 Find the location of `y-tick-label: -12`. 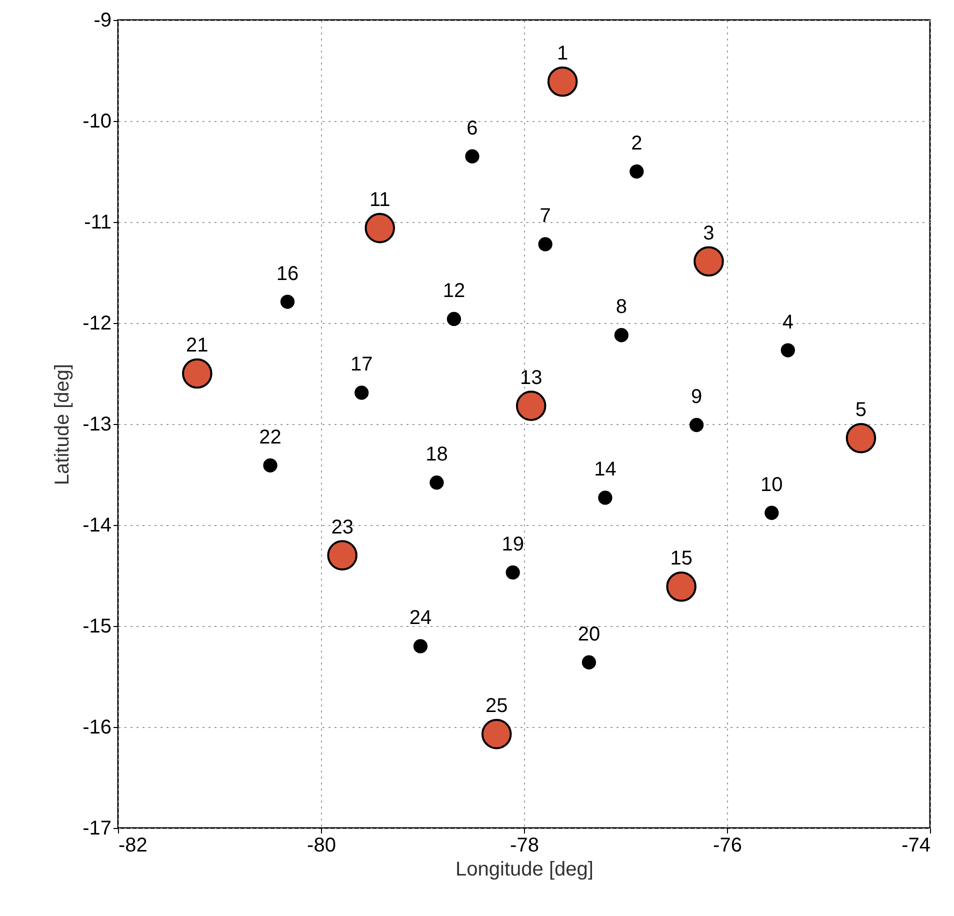

y-tick-label: -12 is located at coordinates (97, 323).